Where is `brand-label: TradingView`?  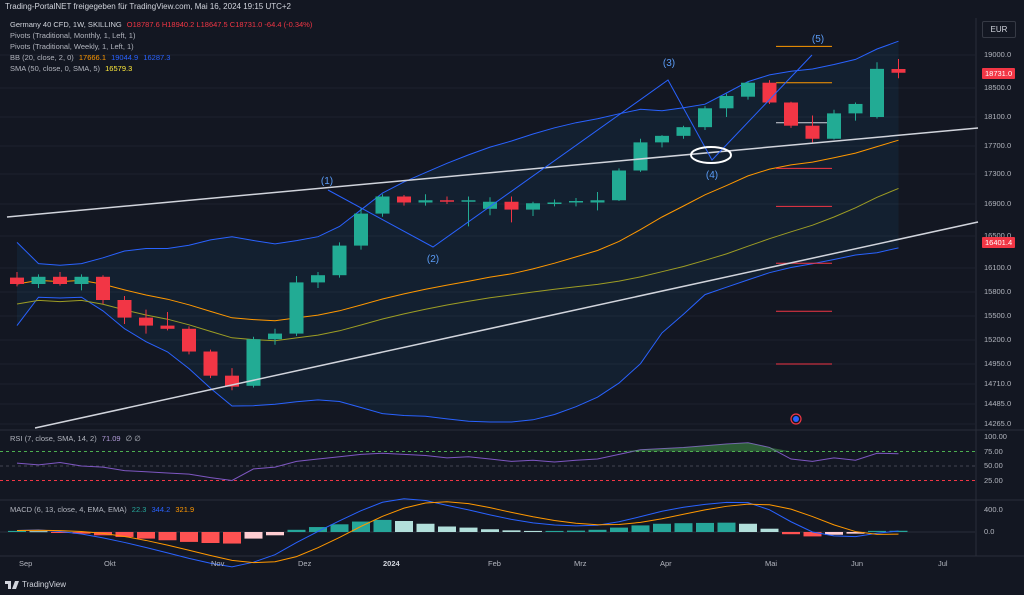 brand-label: TradingView is located at coordinates (44, 584).